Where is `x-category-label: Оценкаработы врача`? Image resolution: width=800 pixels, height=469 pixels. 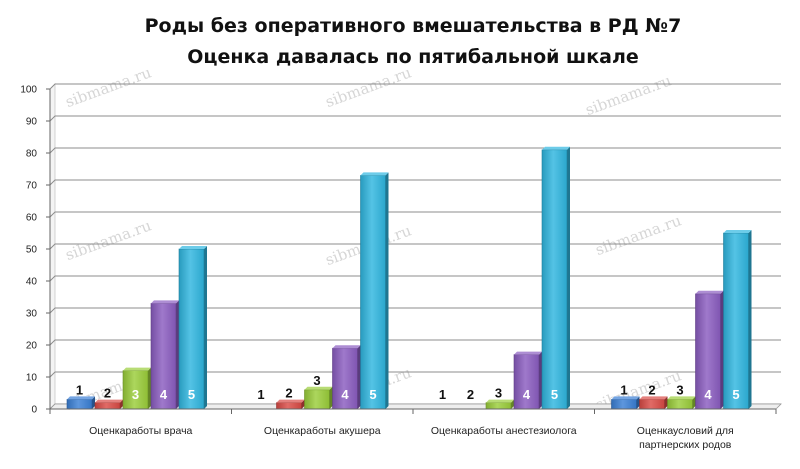
x-category-label: Оценкаработы врача is located at coordinates (140, 431).